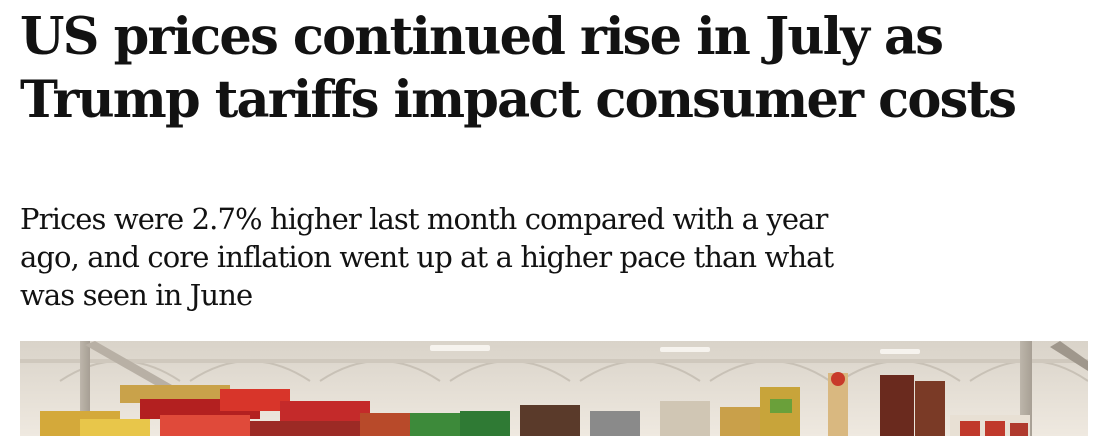 The width and height of the screenshot is (1108, 436). Describe the element at coordinates (482, 37) in the screenshot. I see `headline-line-1: US prices continued rise in July as` at that location.